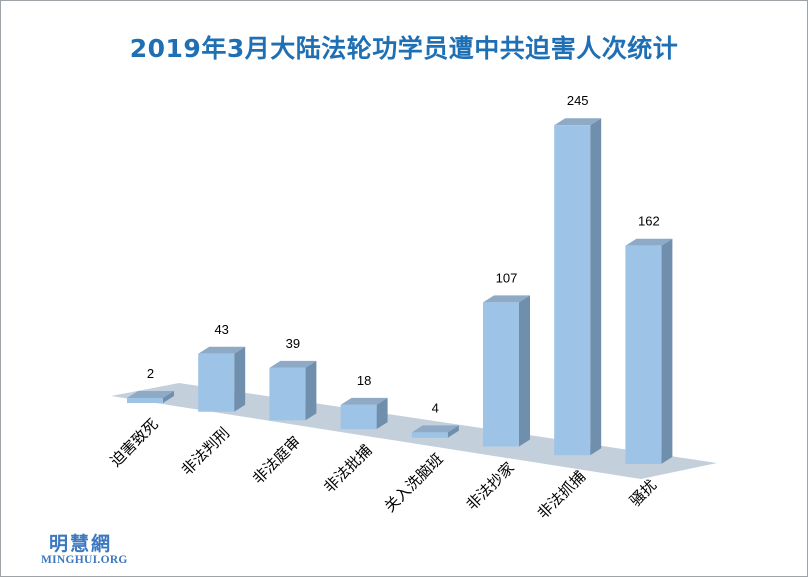 Image resolution: width=808 pixels, height=577 pixels. What do you see at coordinates (490, 486) in the screenshot?
I see `category-label: 非法抄家` at bounding box center [490, 486].